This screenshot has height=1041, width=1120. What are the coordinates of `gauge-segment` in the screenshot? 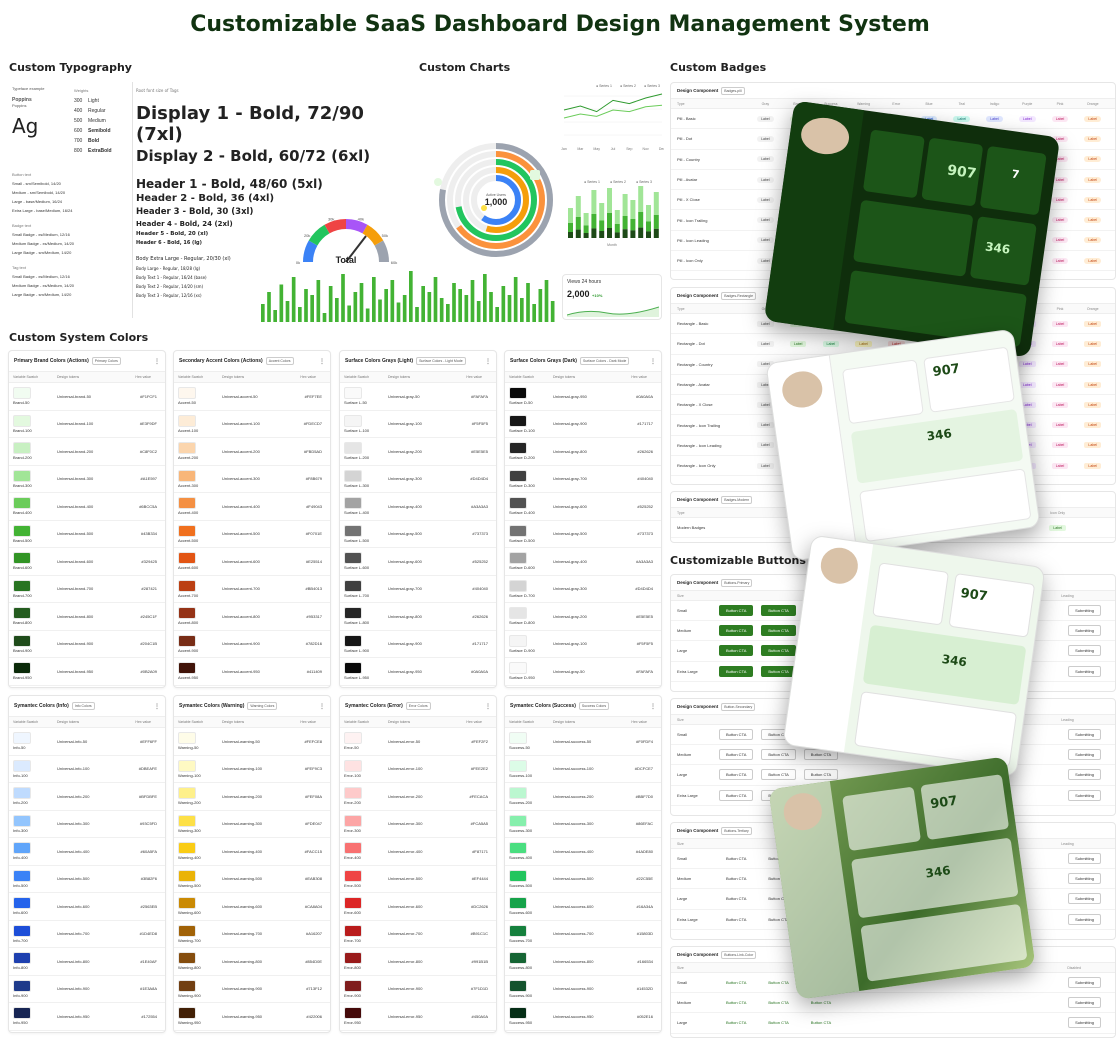 It's located at (356, 226).